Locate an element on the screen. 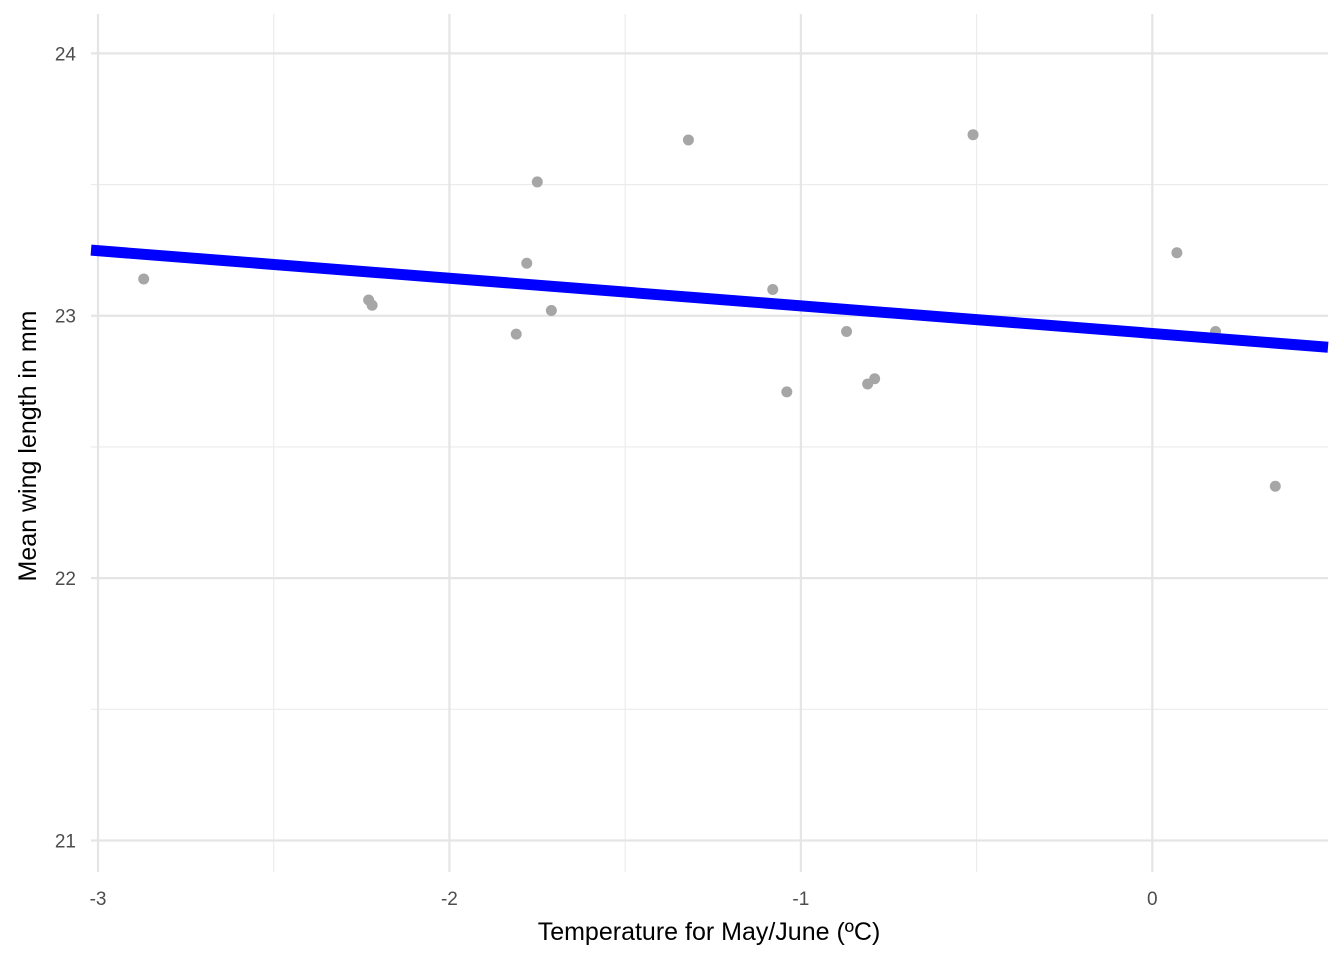 Image resolution: width=1344 pixels, height=960 pixels. x-tick-label: -1 is located at coordinates (800, 899).